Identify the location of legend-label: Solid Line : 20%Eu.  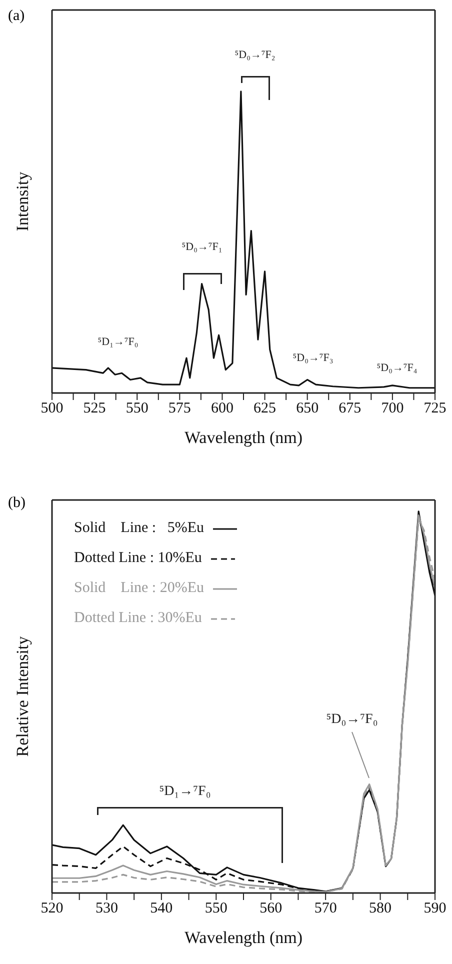
(139, 588).